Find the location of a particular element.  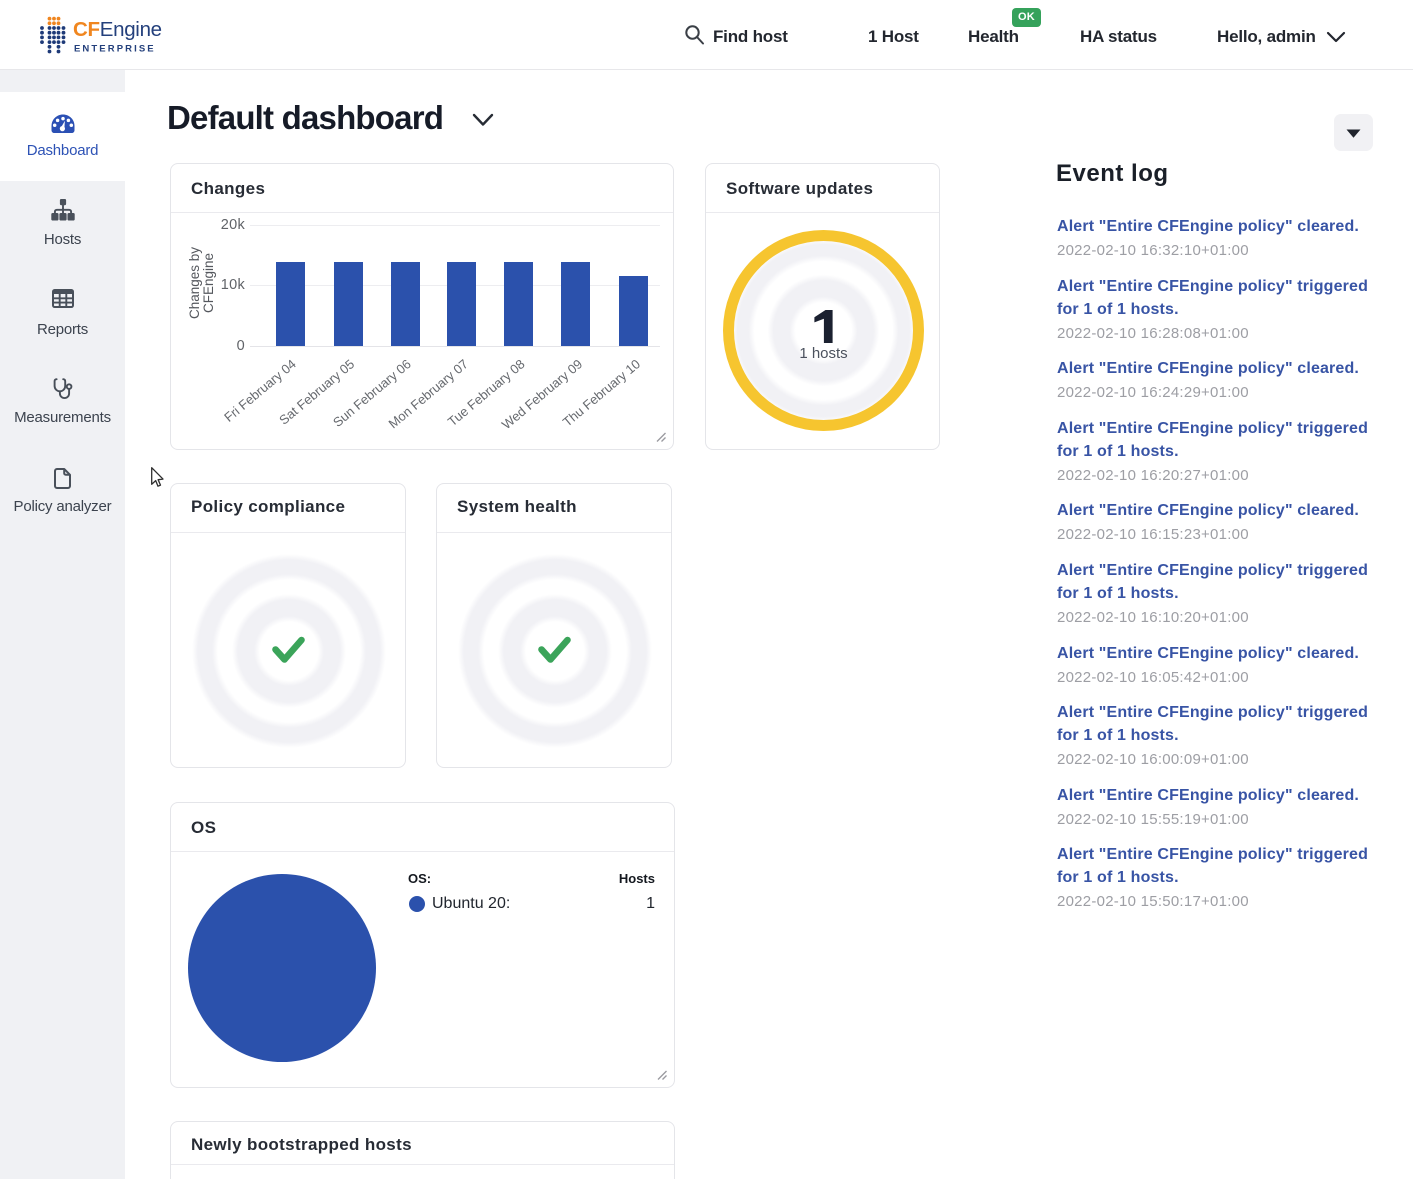

svg-text: CFEngine is located at coordinates (117, 29).